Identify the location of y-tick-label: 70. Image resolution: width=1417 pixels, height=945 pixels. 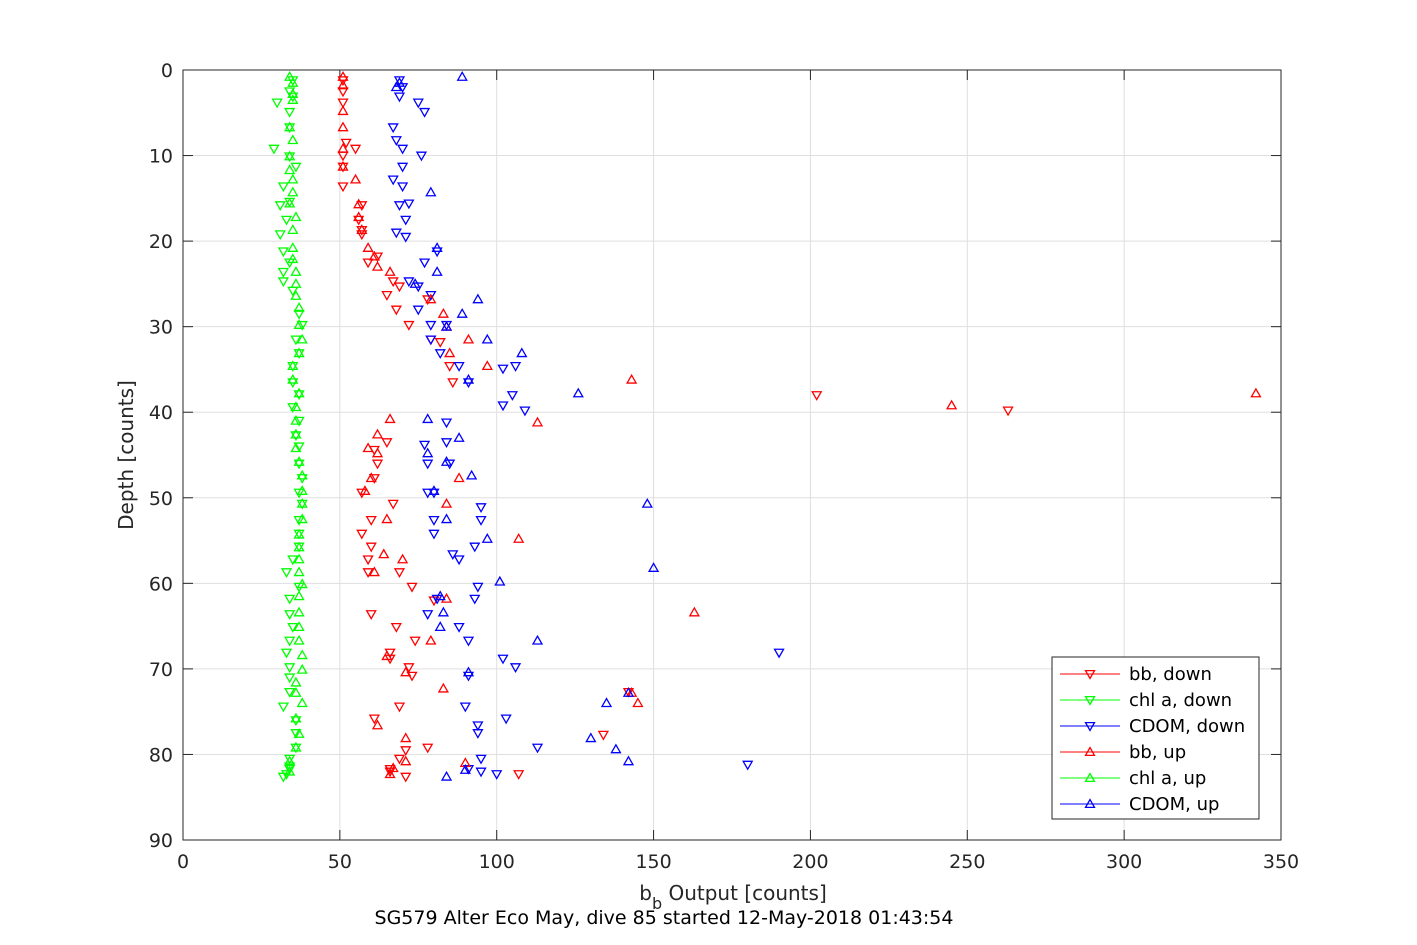
(161, 670).